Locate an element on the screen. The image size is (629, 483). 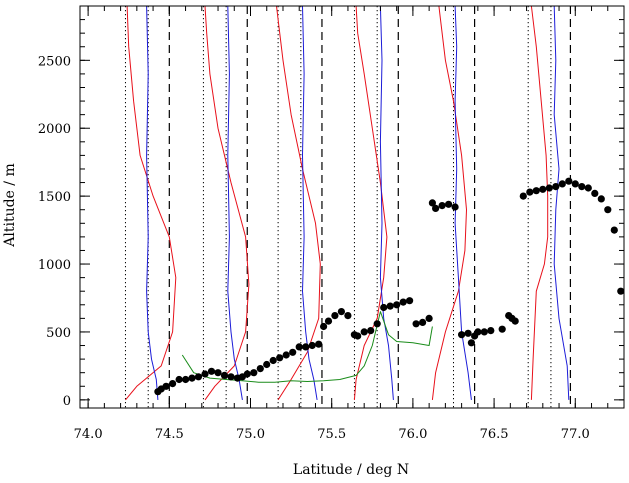
x-tick-label: 74.5 is located at coordinates (169, 434).